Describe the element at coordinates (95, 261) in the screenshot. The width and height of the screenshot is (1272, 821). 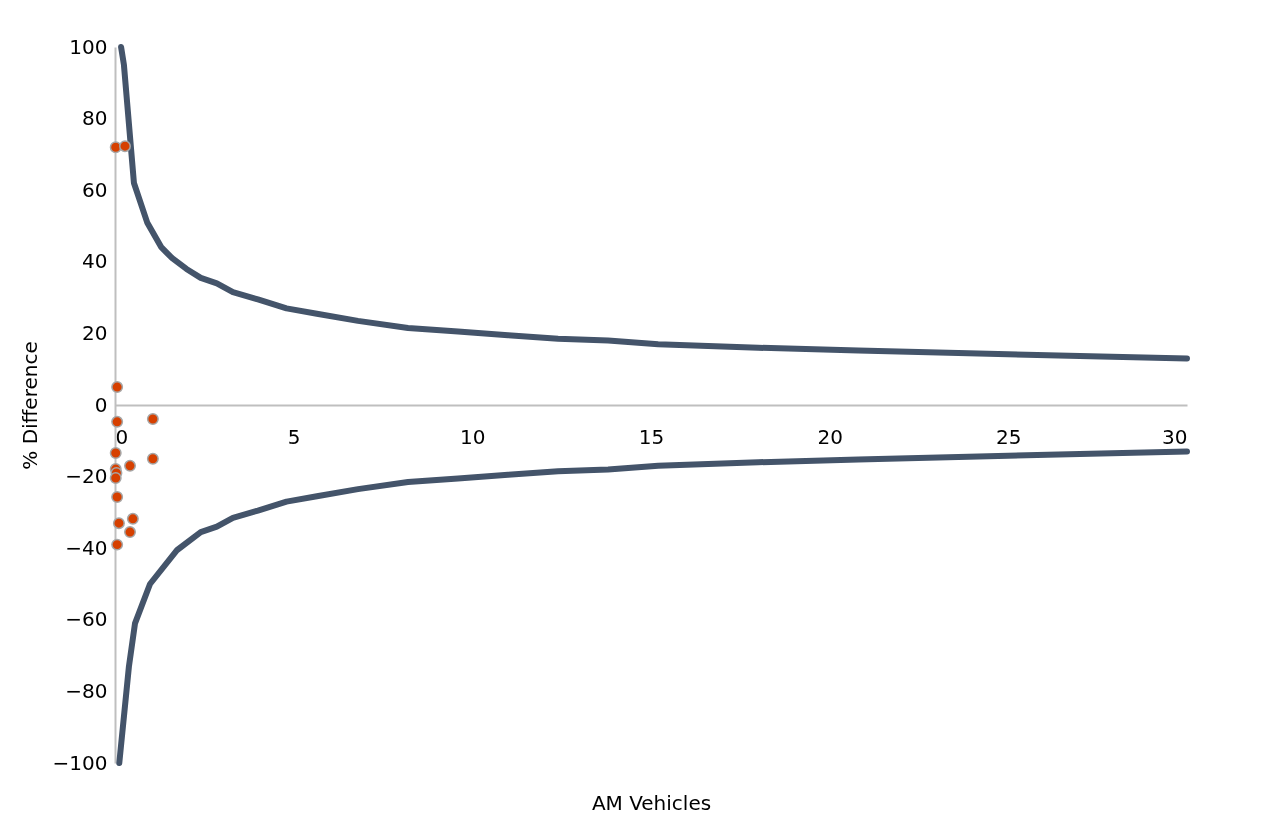
I see `y-tick-label: 40` at that location.